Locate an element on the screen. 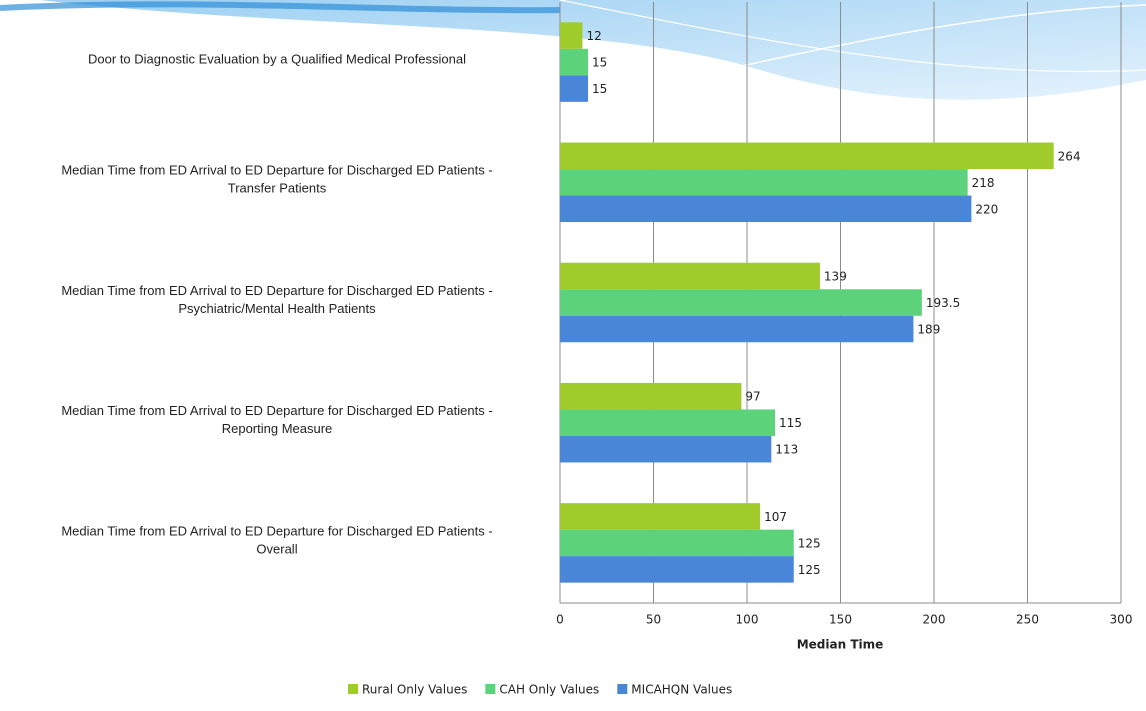 This screenshot has width=1146, height=711. legend-label: MICAHQN Values is located at coordinates (681, 690).